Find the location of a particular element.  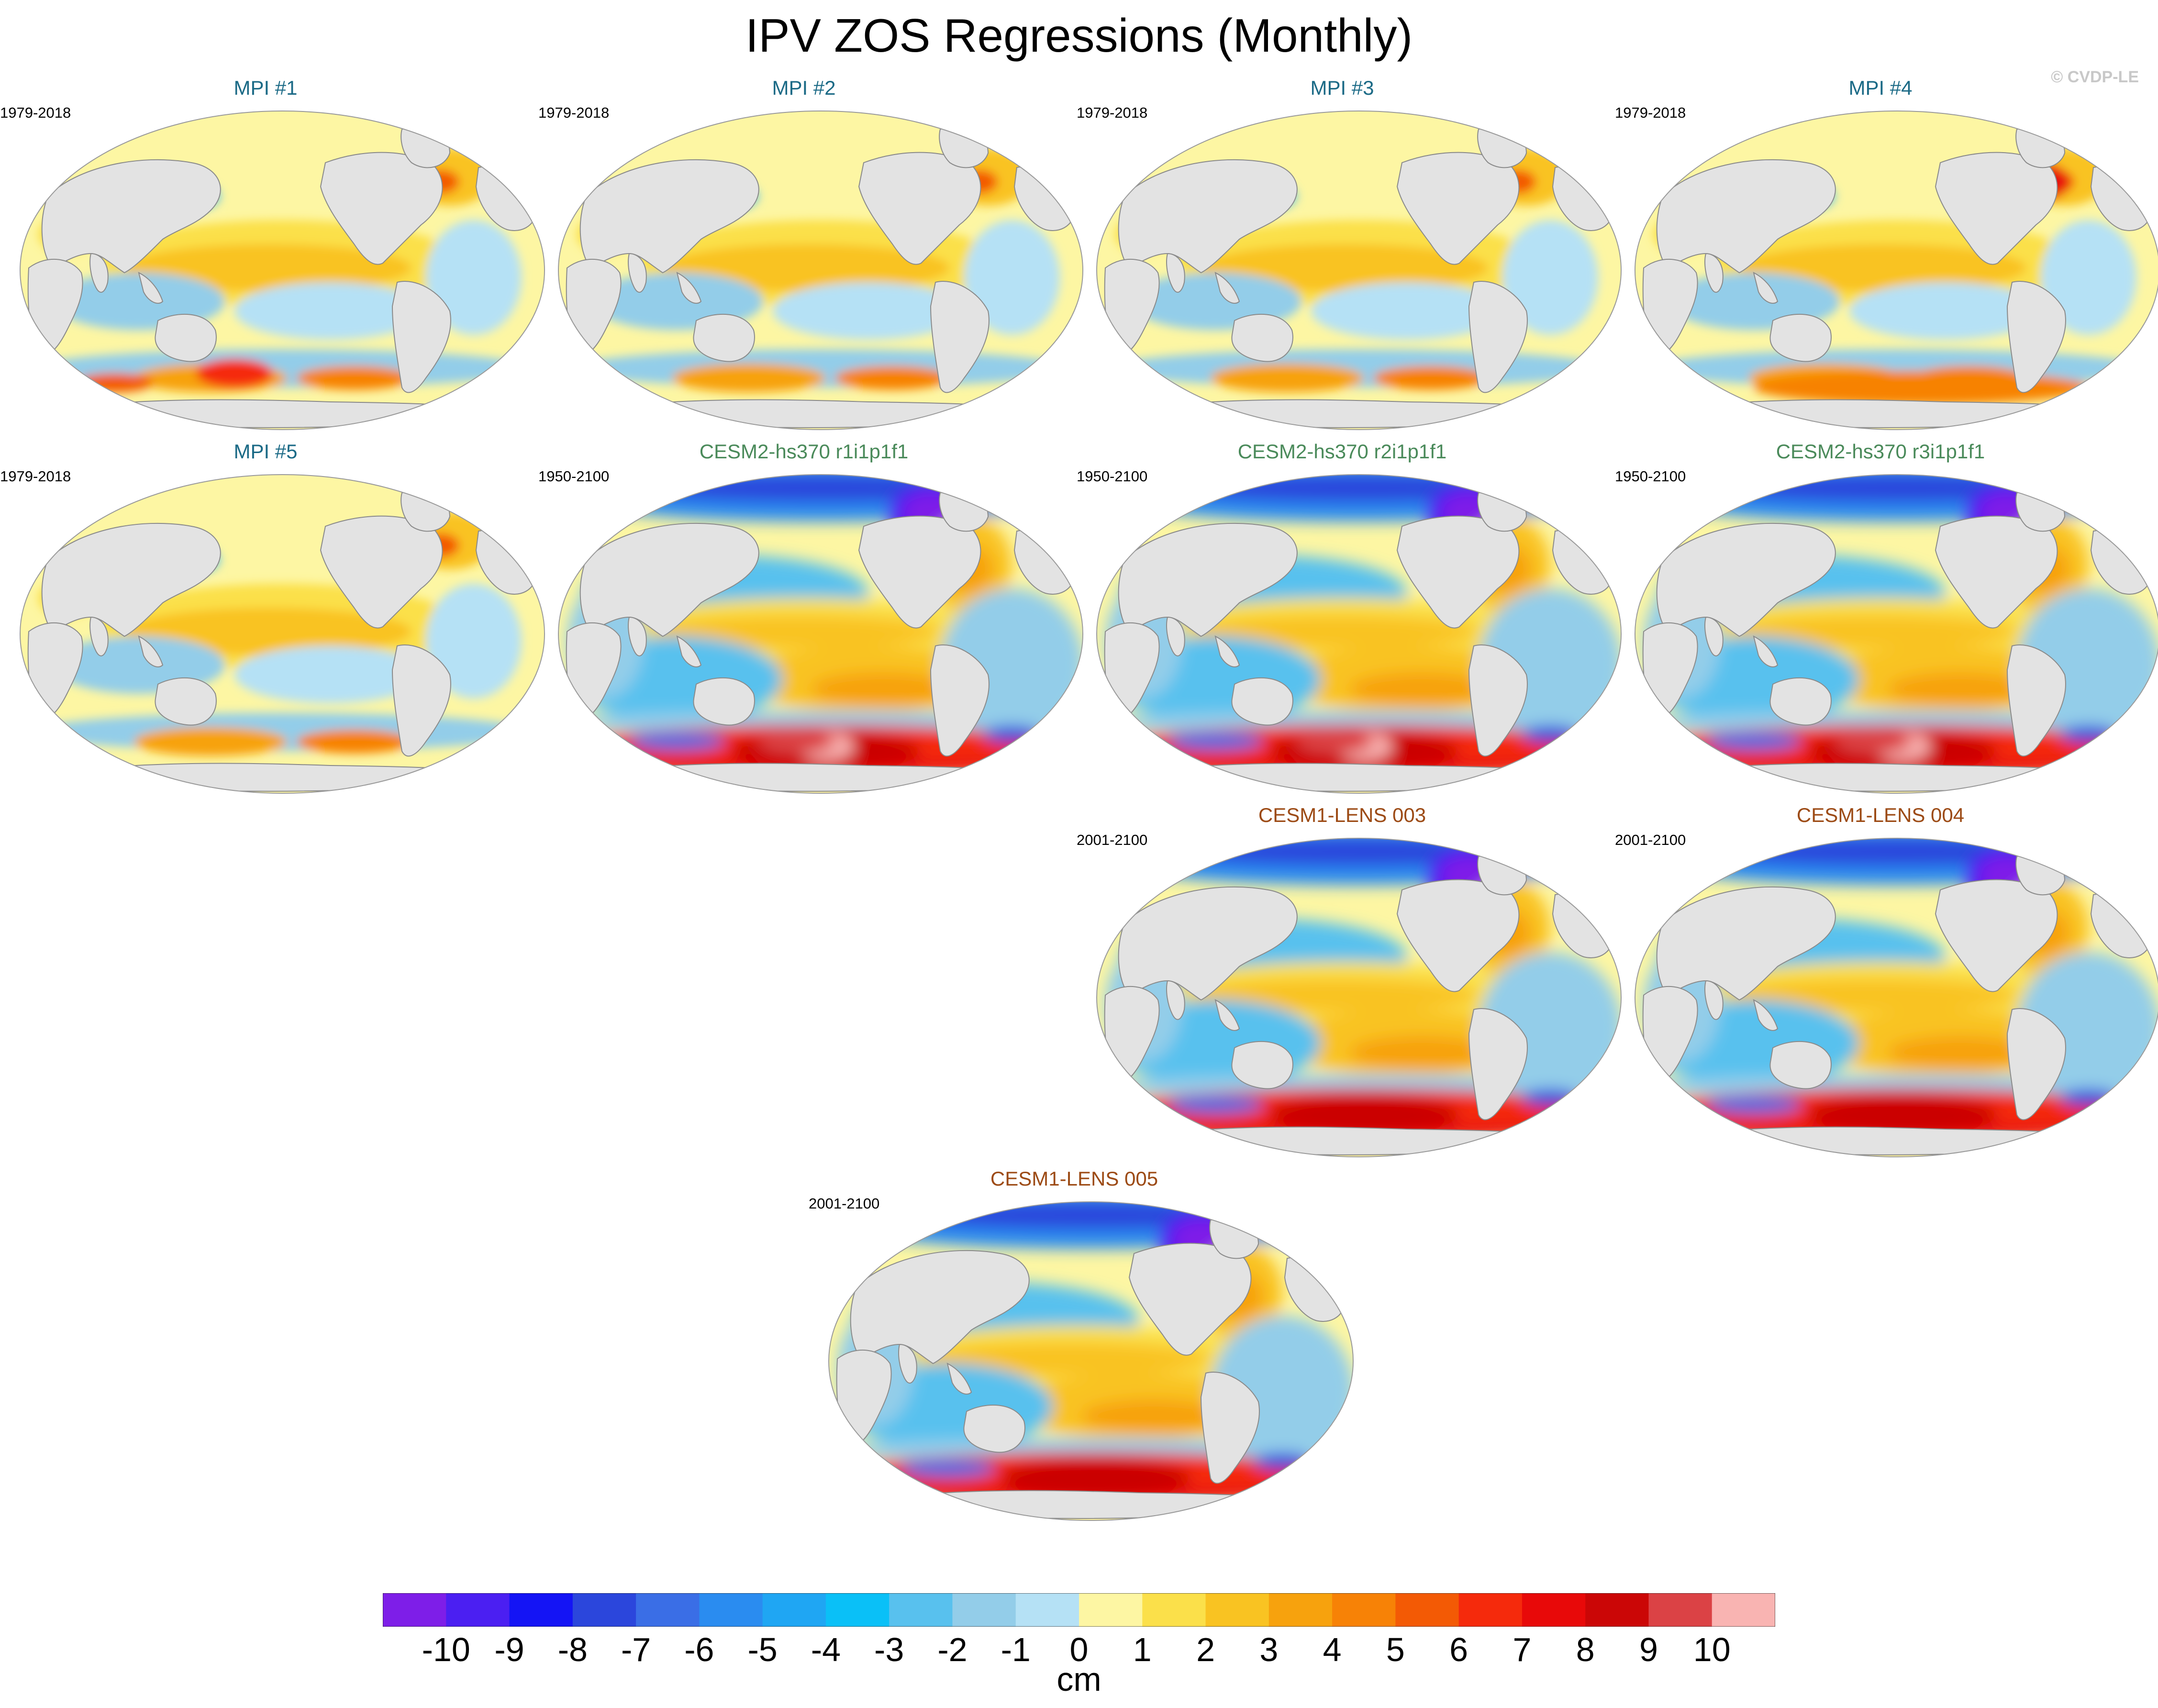

map-panel: MPI #2 1979-2018 is located at coordinates (810, 254).